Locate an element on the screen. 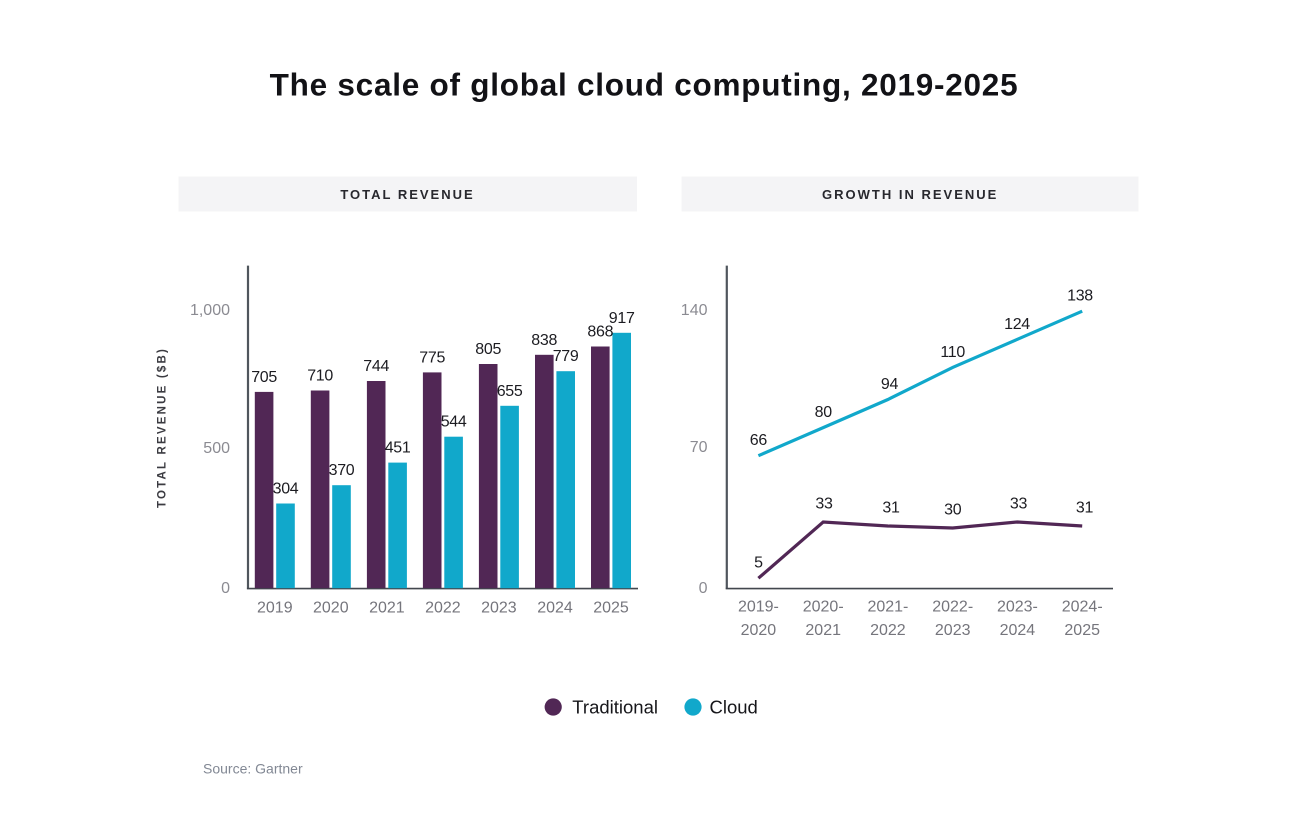  svg-text: 80 is located at coordinates (824, 412).